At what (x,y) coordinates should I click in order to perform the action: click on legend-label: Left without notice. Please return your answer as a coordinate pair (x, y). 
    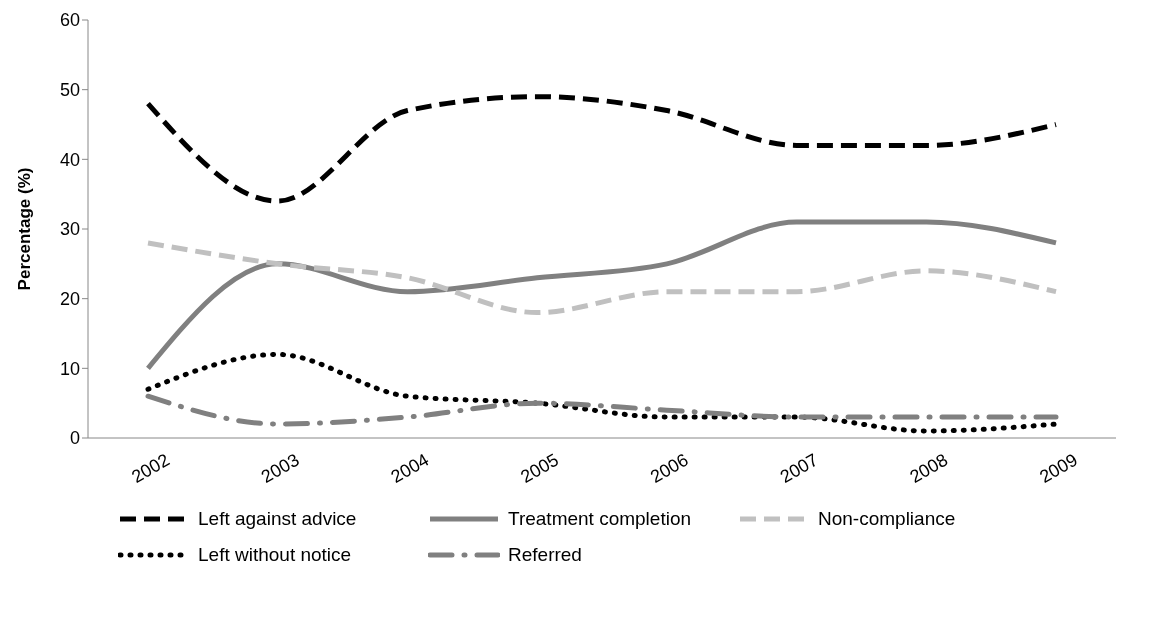
    Looking at the image, I should click on (275, 555).